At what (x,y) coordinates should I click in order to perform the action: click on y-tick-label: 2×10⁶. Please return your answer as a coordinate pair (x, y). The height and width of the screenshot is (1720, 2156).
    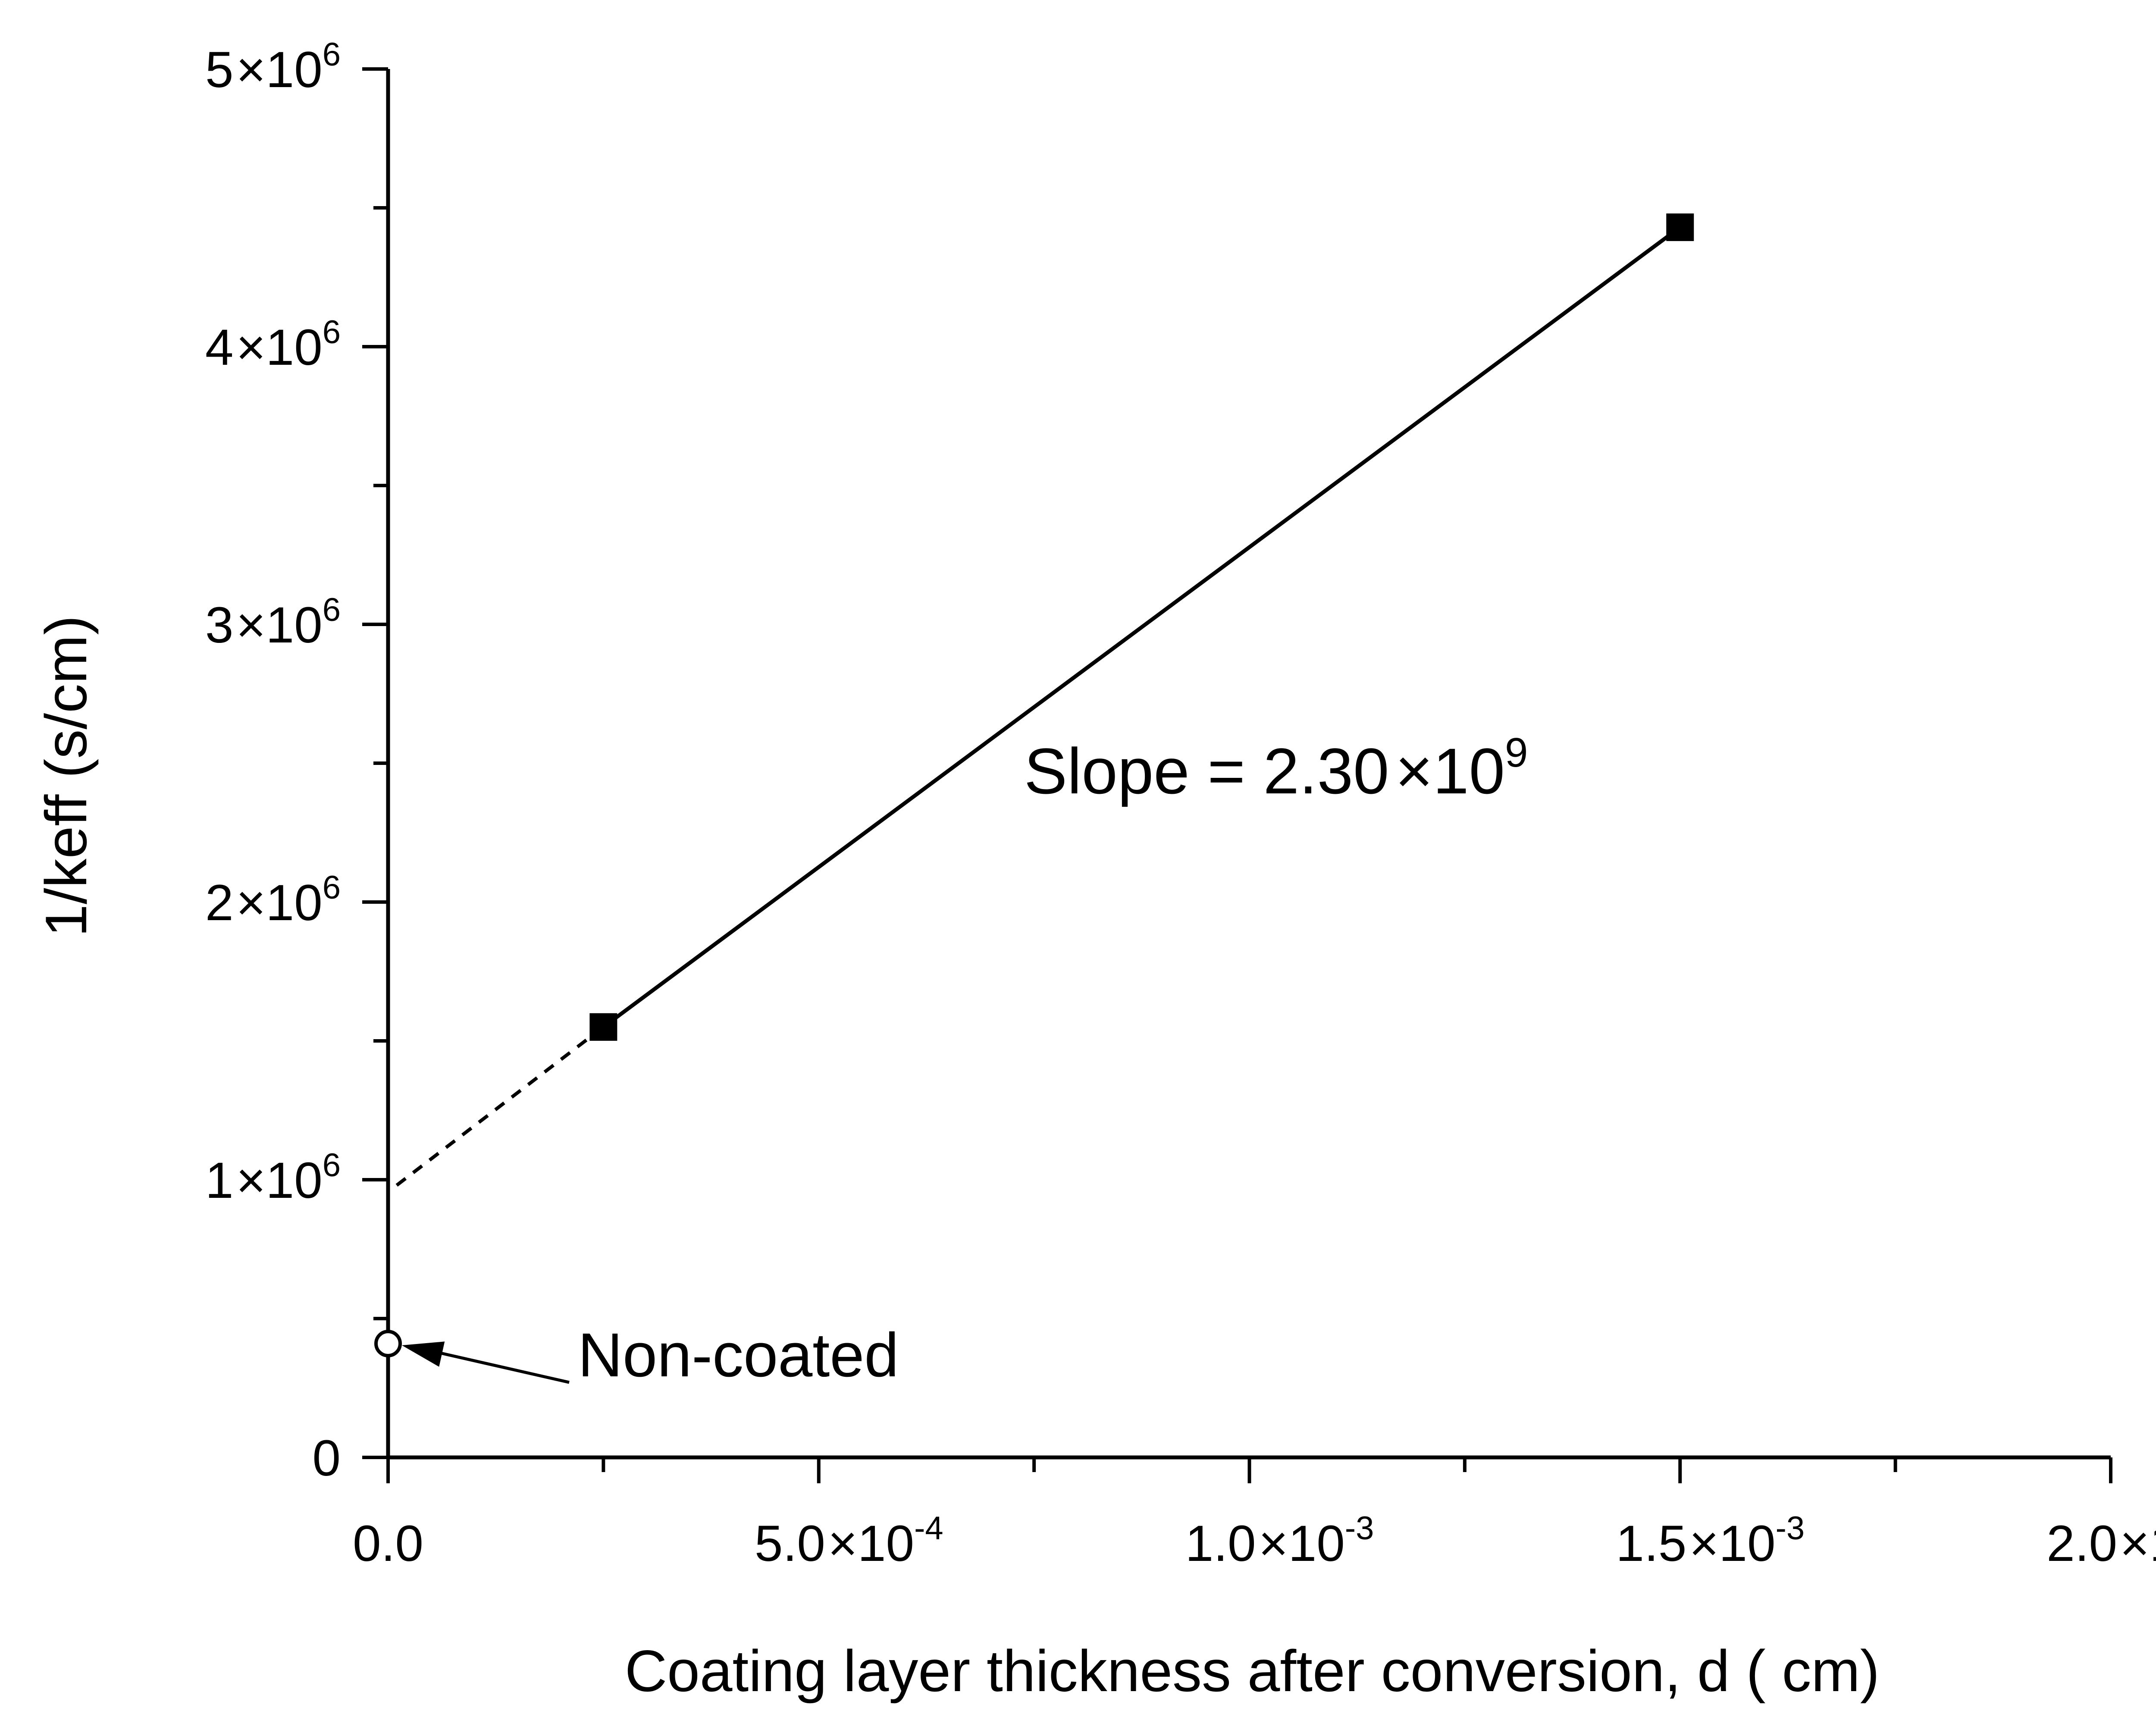
    Looking at the image, I should click on (273, 900).